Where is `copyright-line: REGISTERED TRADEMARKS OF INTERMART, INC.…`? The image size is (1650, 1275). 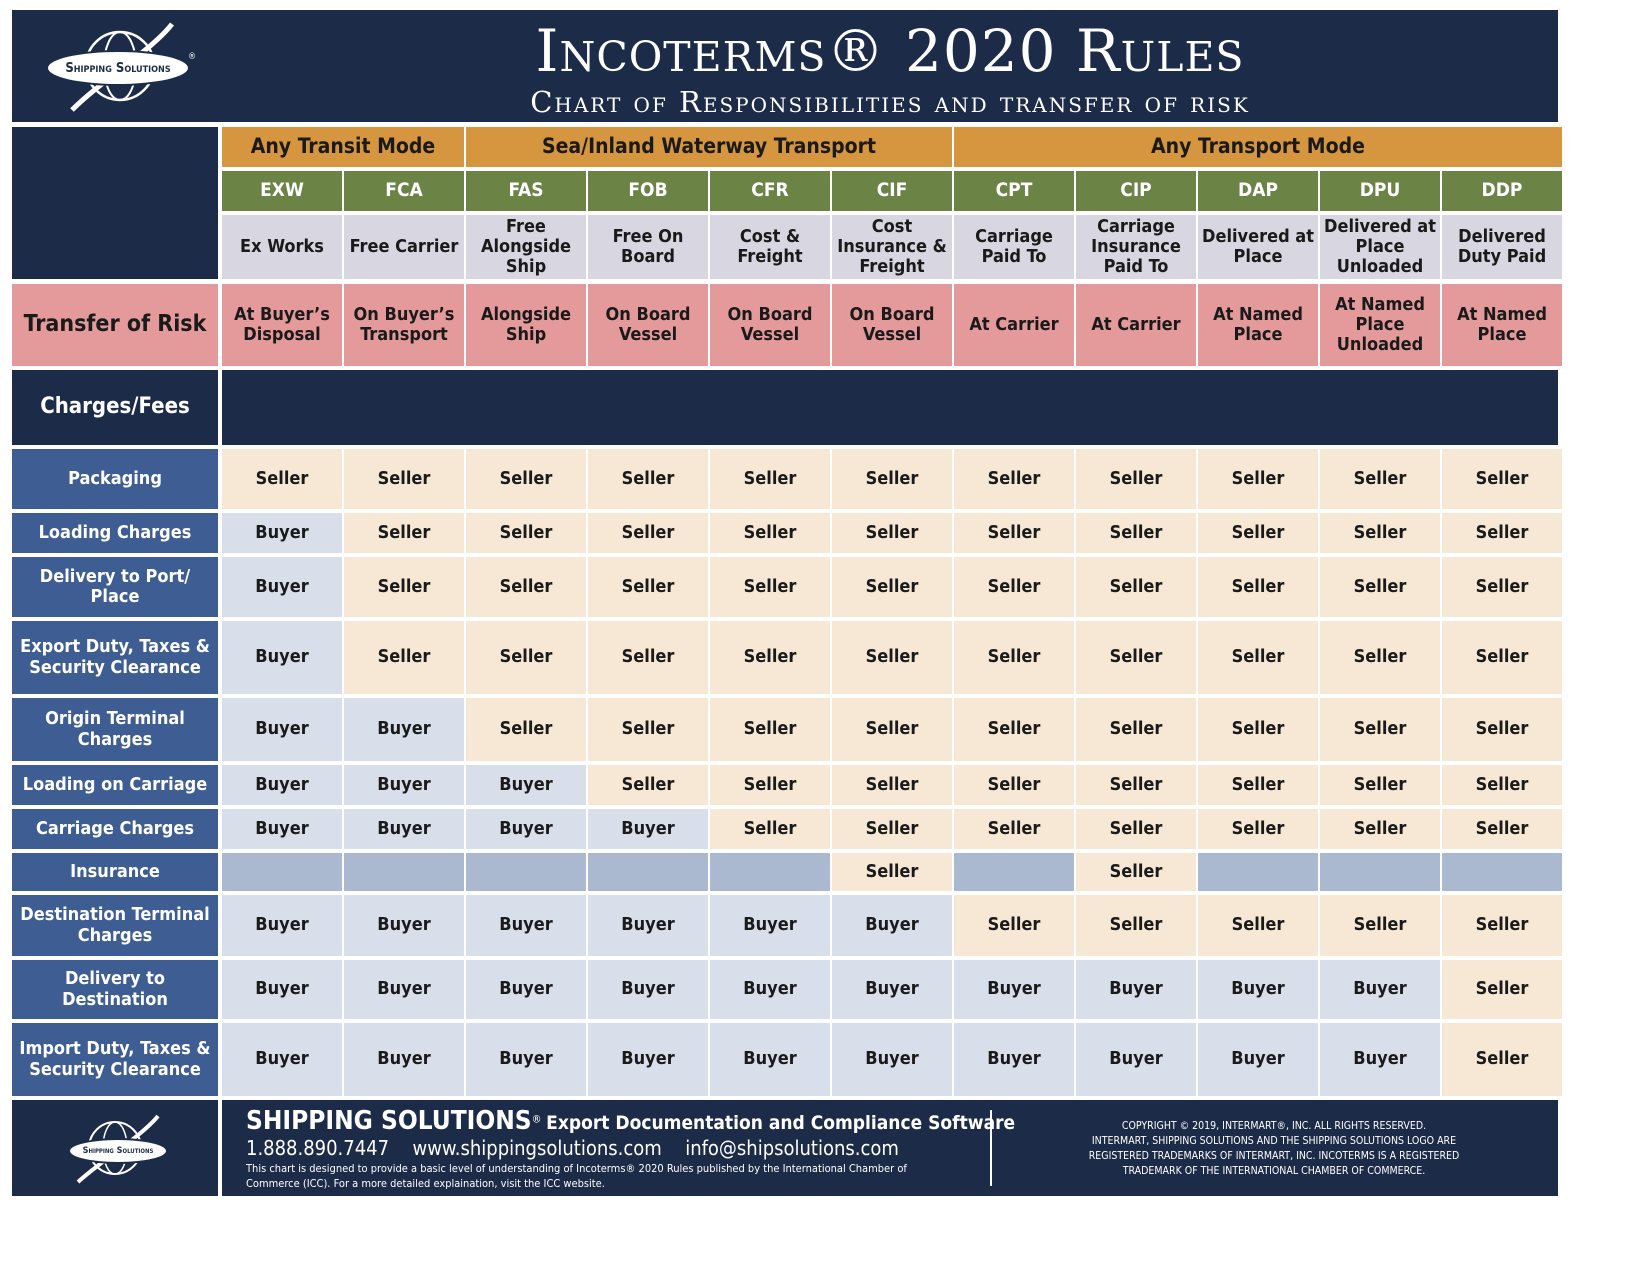 copyright-line: REGISTERED TRADEMARKS OF INTERMART, INC.… is located at coordinates (1274, 1156).